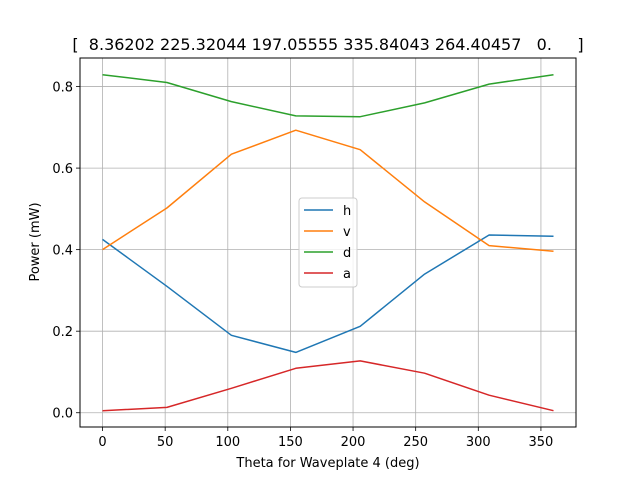 The width and height of the screenshot is (640, 480). What do you see at coordinates (347, 253) in the screenshot?
I see `legend-label-d: d` at bounding box center [347, 253].